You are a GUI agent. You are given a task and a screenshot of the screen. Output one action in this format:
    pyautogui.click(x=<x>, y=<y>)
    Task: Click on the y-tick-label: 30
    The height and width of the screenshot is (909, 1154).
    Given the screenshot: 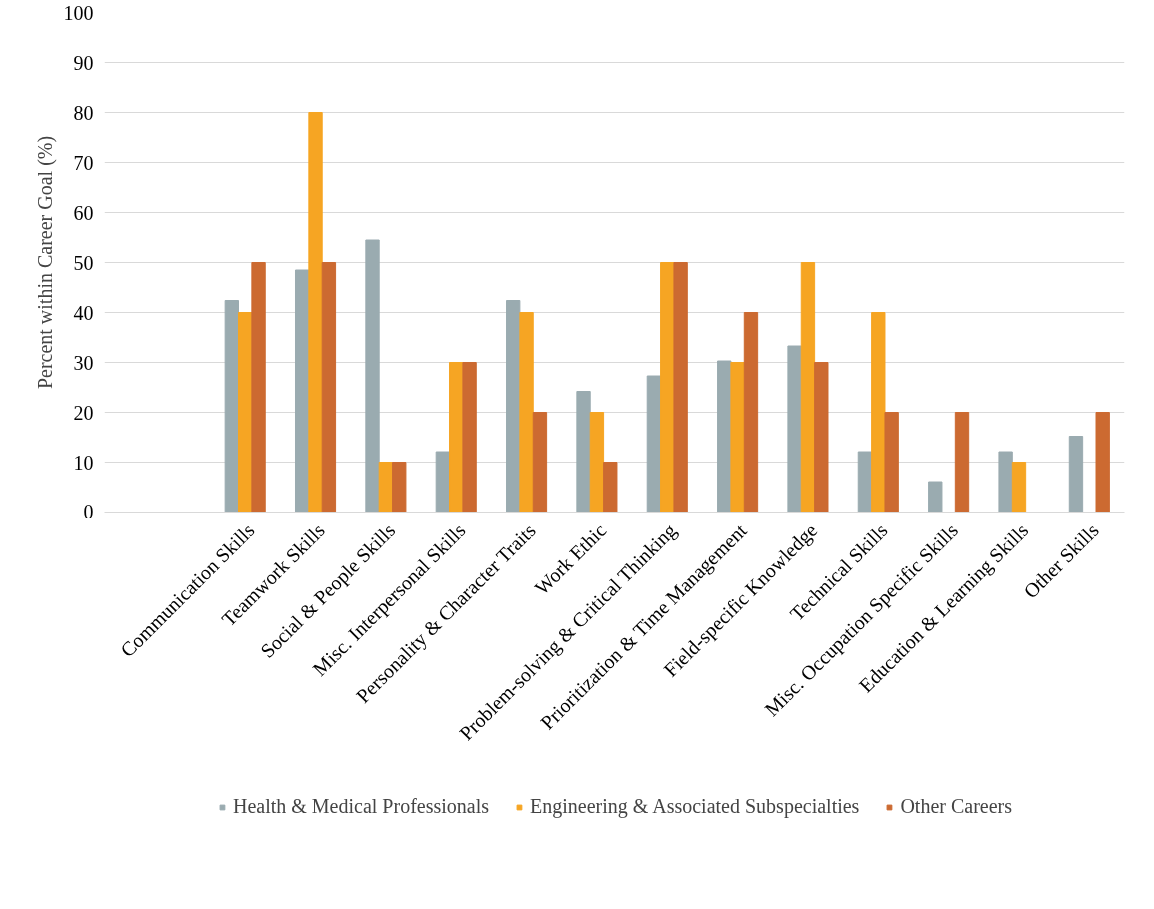 What is the action you would take?
    pyautogui.click(x=83, y=362)
    